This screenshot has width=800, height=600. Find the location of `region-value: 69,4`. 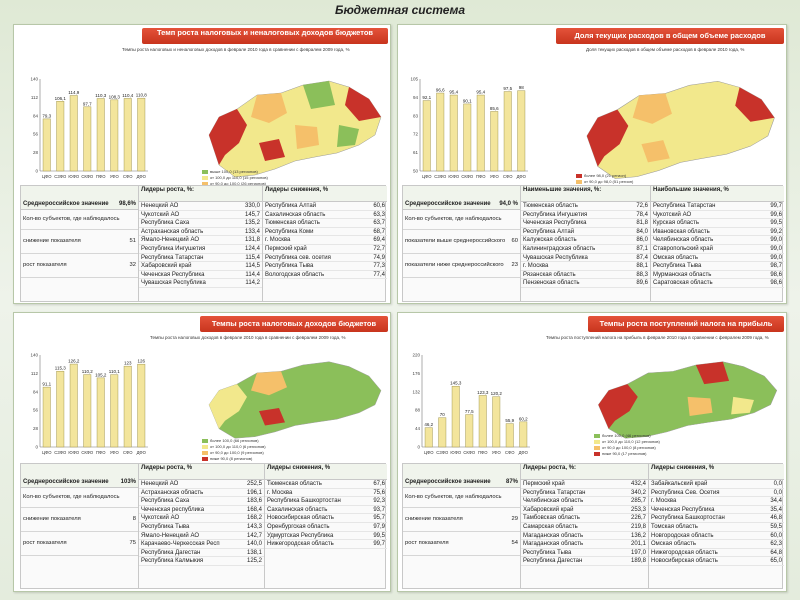

region-value: 69,4 is located at coordinates (379, 240).